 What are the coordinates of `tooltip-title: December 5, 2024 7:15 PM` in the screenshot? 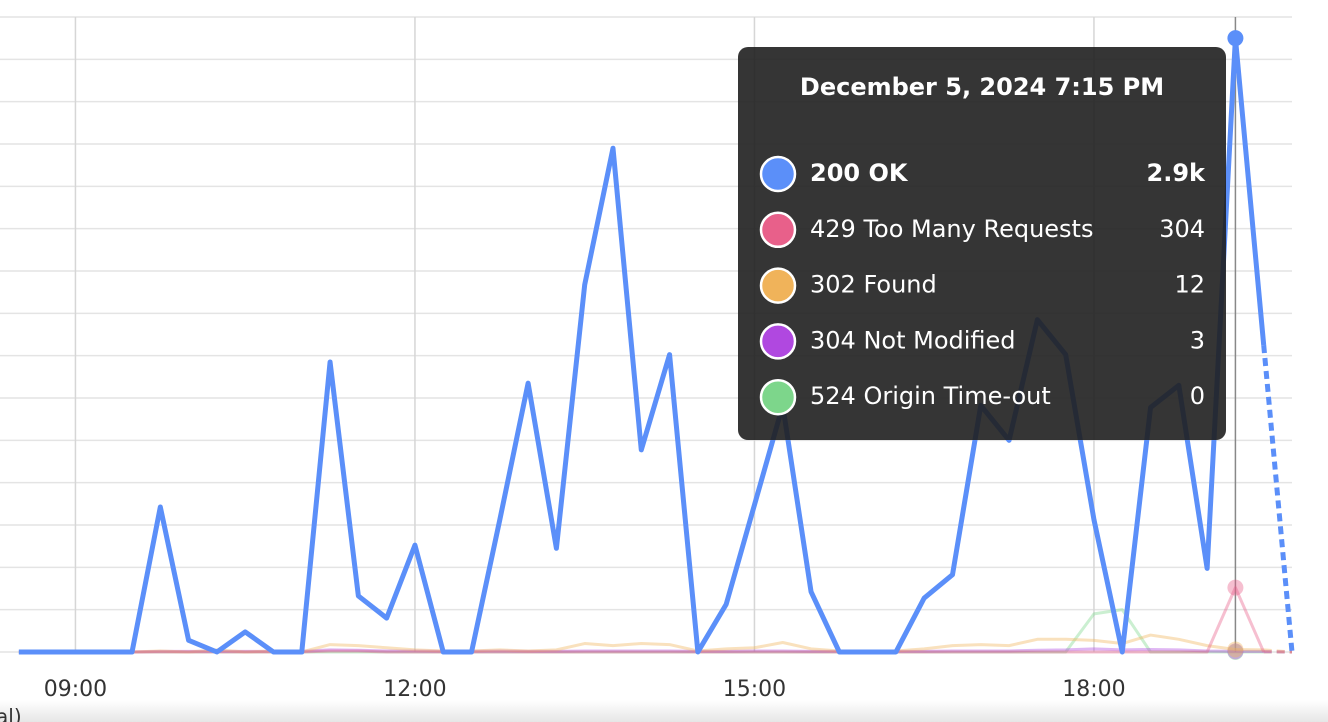 It's located at (982, 87).